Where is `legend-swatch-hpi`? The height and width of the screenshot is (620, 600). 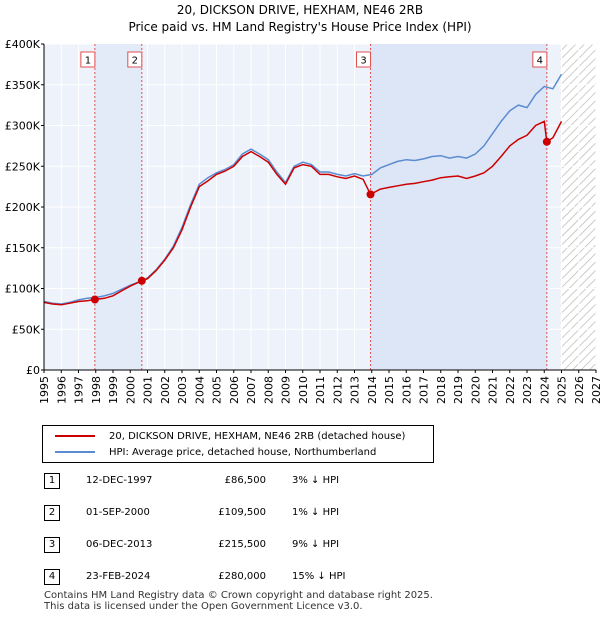
legend-swatch-hpi is located at coordinates (75, 452).